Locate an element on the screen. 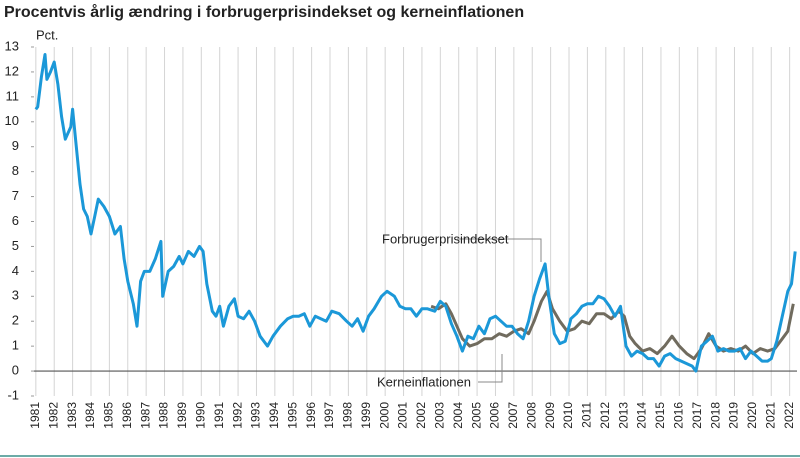 Image resolution: width=800 pixels, height=458 pixels. x-tick-label: 2006 is located at coordinates (495, 415).